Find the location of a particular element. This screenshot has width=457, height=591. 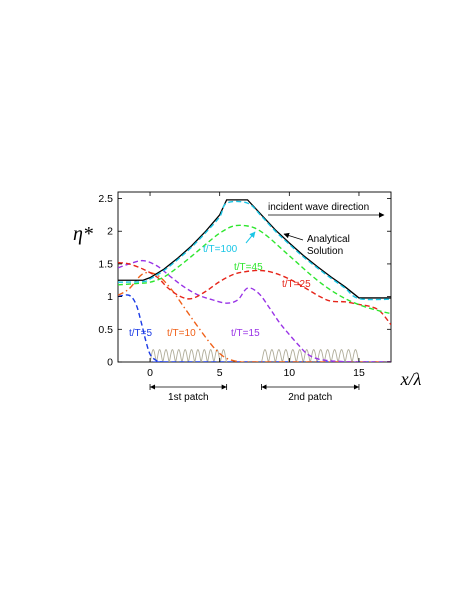

series-line-t45 is located at coordinates (254, 269).